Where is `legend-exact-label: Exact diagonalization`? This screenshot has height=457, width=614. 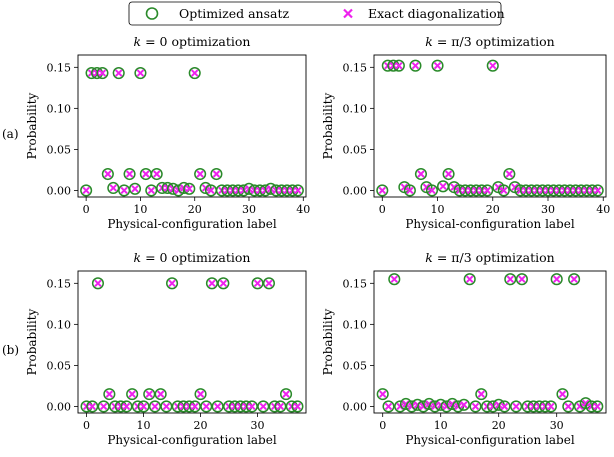
legend-exact-label: Exact diagonalization is located at coordinates (436, 13).